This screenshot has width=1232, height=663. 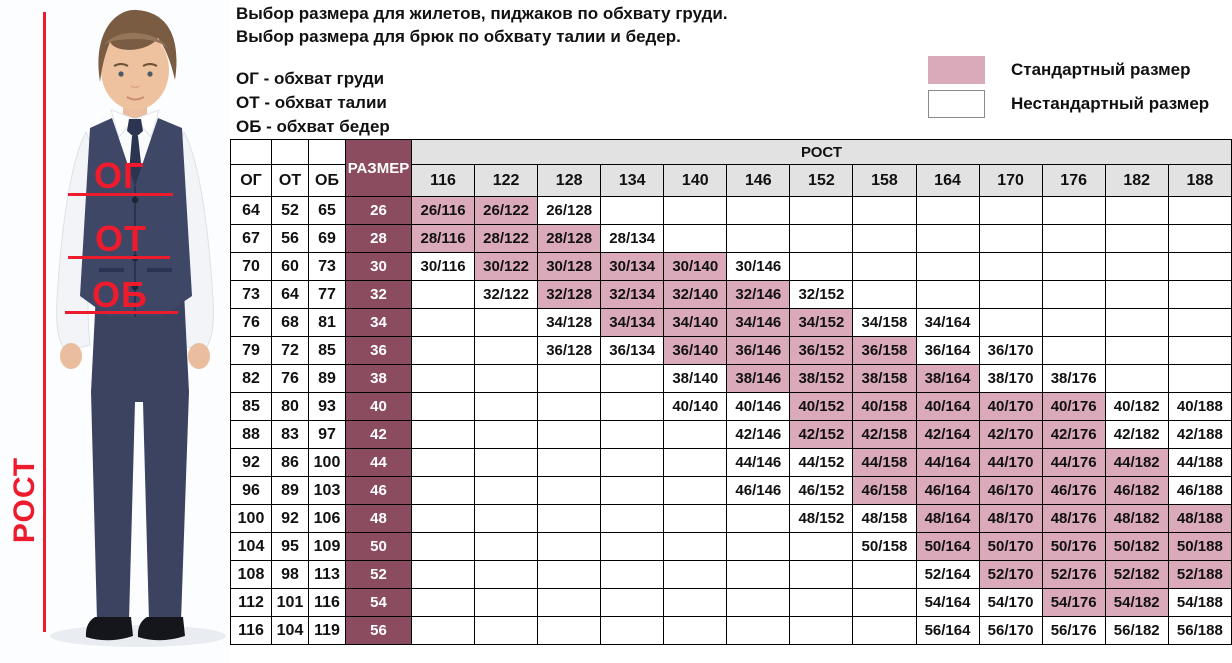 I want to click on legend-standard: Стандартный размер, so click(x=1068, y=70).